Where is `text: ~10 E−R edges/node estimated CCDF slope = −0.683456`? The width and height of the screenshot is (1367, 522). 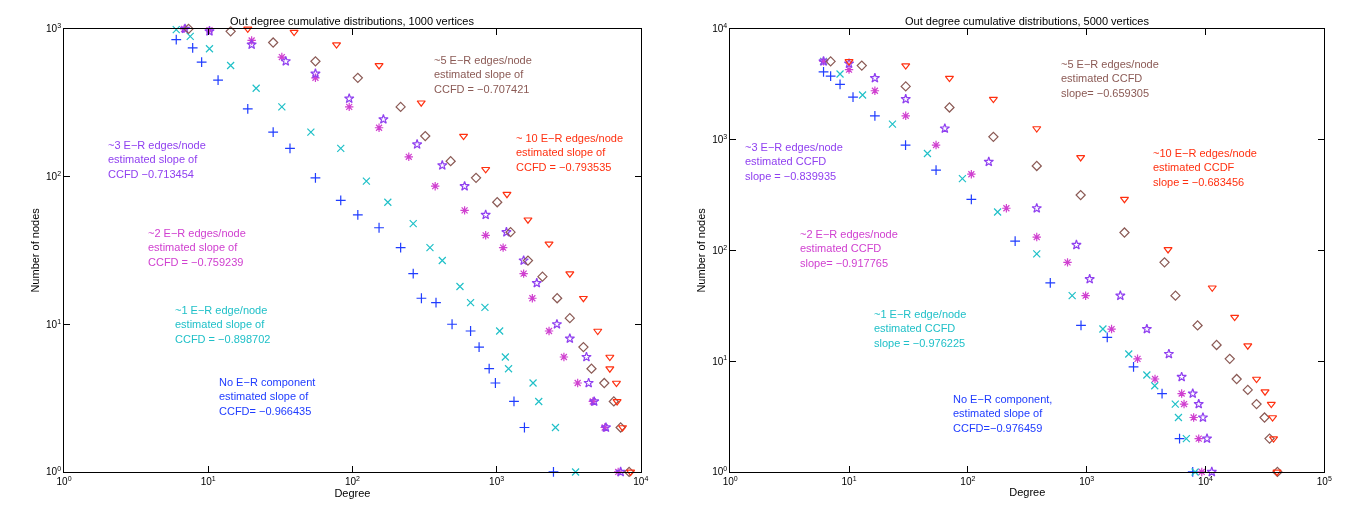
text: ~10 E−R edges/node estimated CCDF slope = −0.683456 is located at coordinates (1205, 167).